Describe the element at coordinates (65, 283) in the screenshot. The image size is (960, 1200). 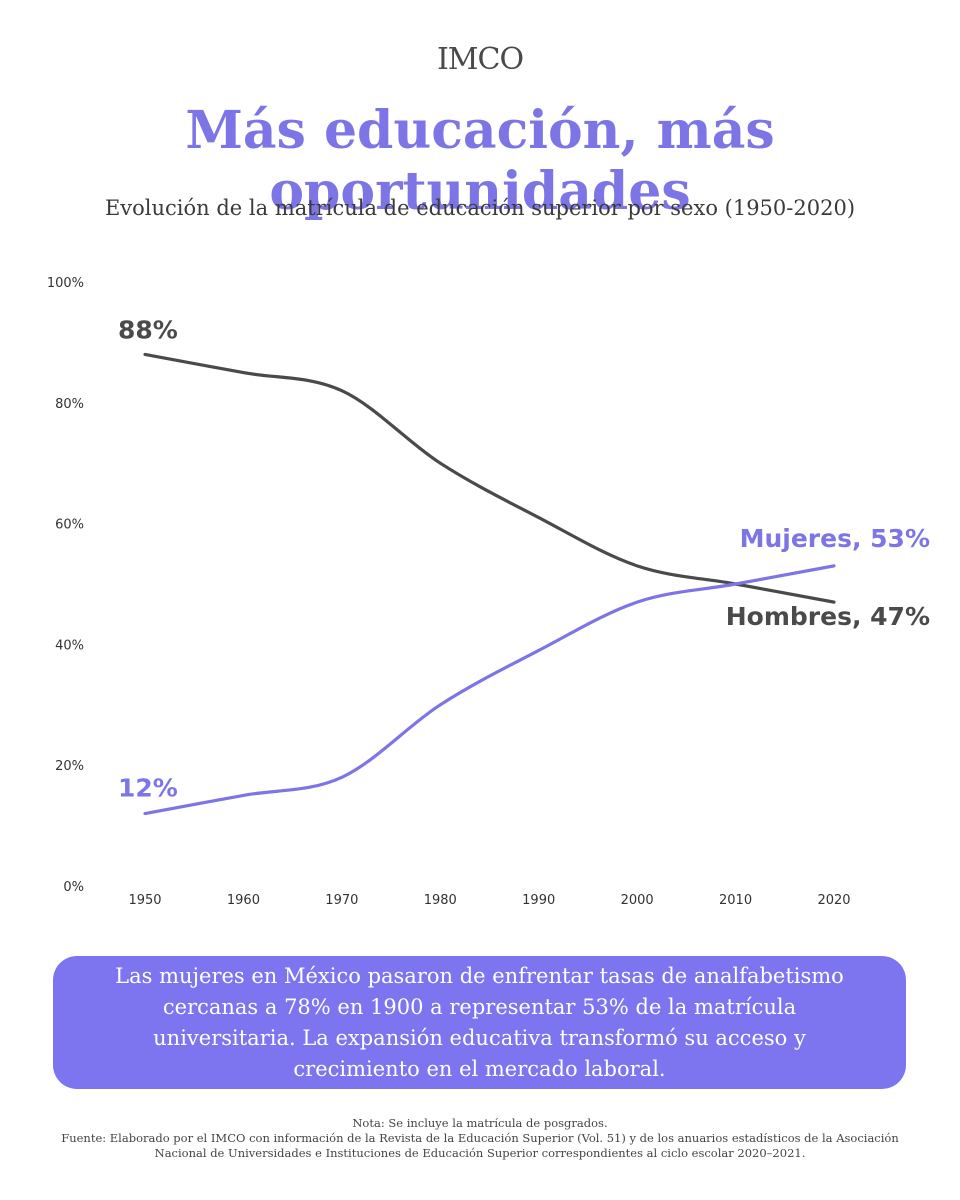
I see `y-tick-label: 100%` at that location.